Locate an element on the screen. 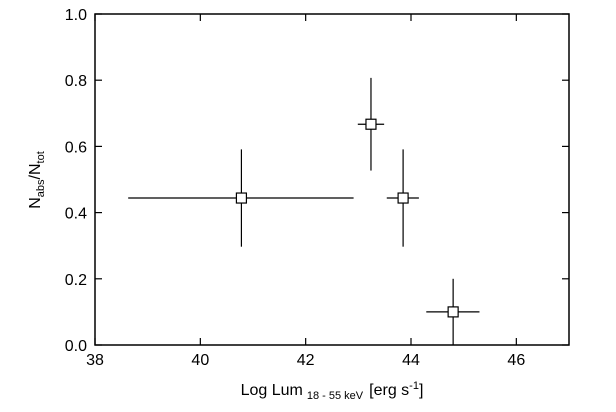 This screenshot has height=412, width=616. y-tick-label: 1.0 is located at coordinates (76, 15).